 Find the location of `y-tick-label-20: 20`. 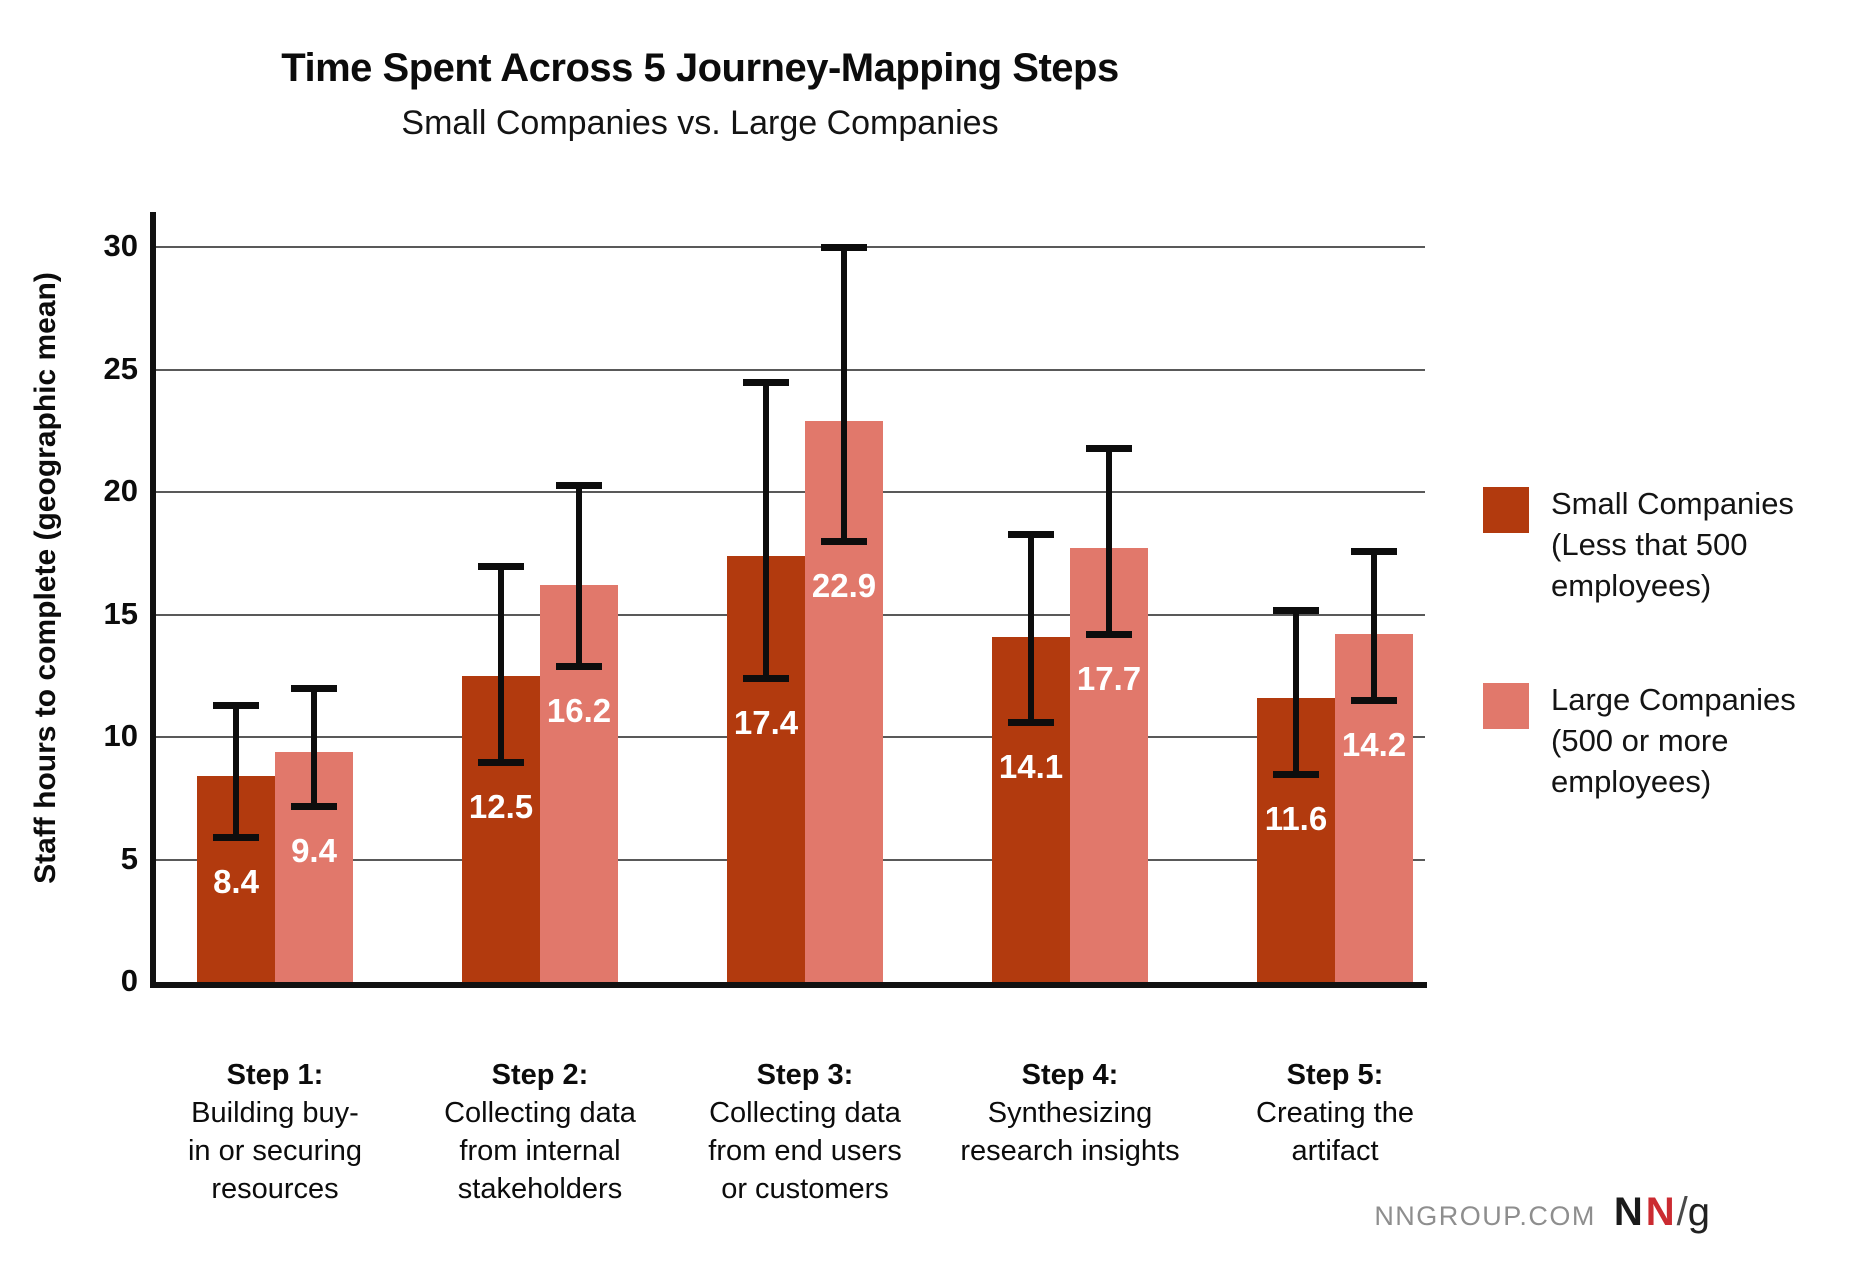

y-tick-label-20: 20 is located at coordinates (120, 490).